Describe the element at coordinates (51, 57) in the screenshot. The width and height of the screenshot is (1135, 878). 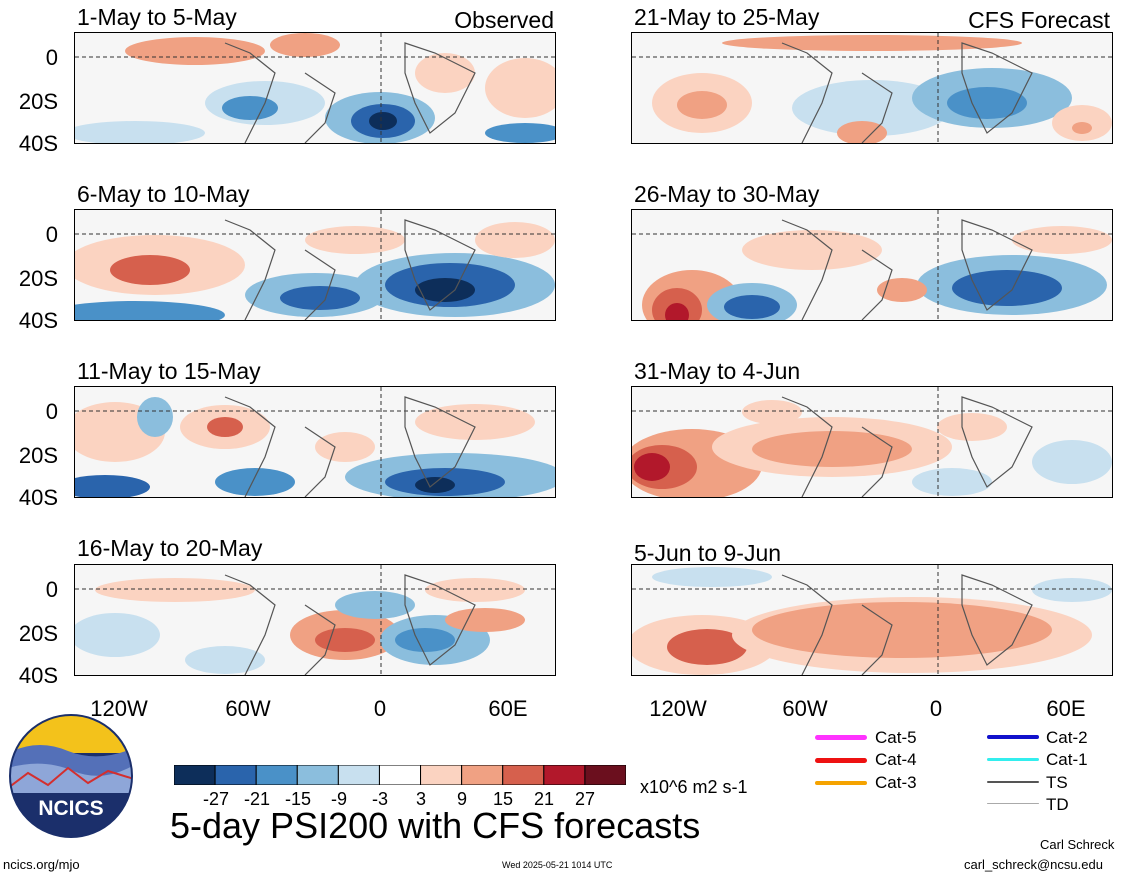
I see `lat-label-0-row1: 0` at that location.